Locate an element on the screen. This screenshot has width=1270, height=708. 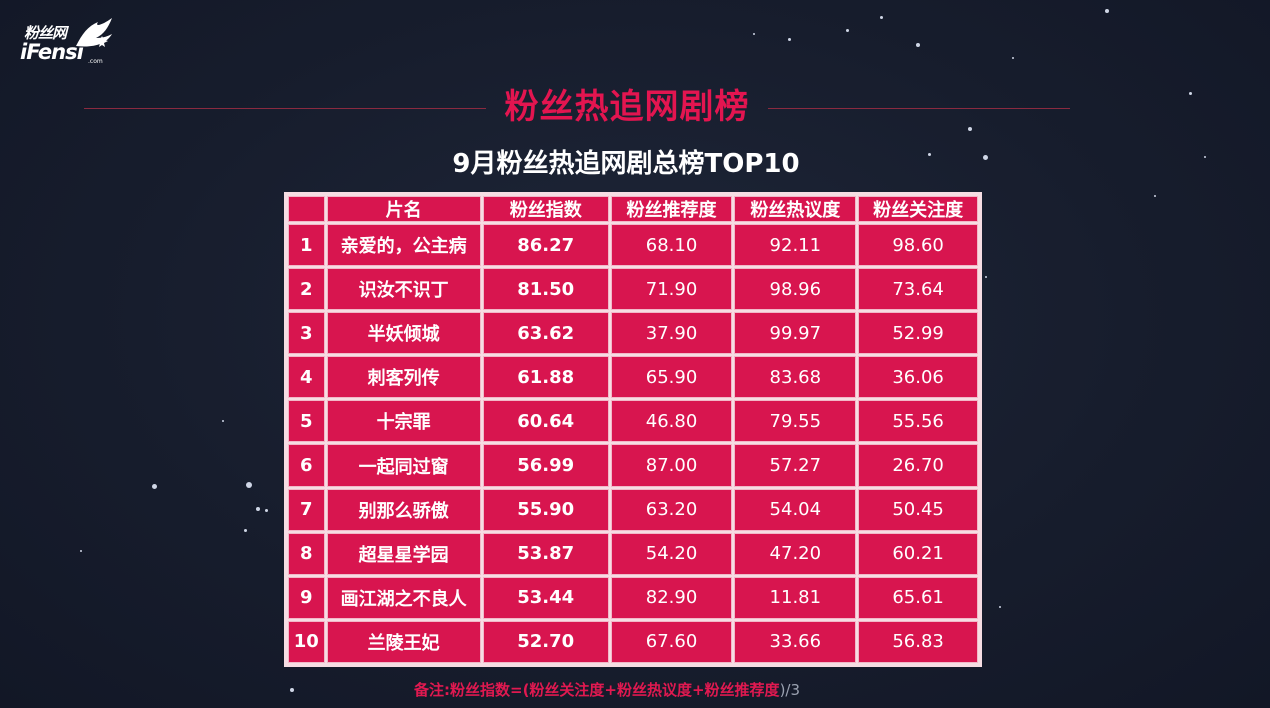
discussion-cell: 33.66 is located at coordinates (795, 641).